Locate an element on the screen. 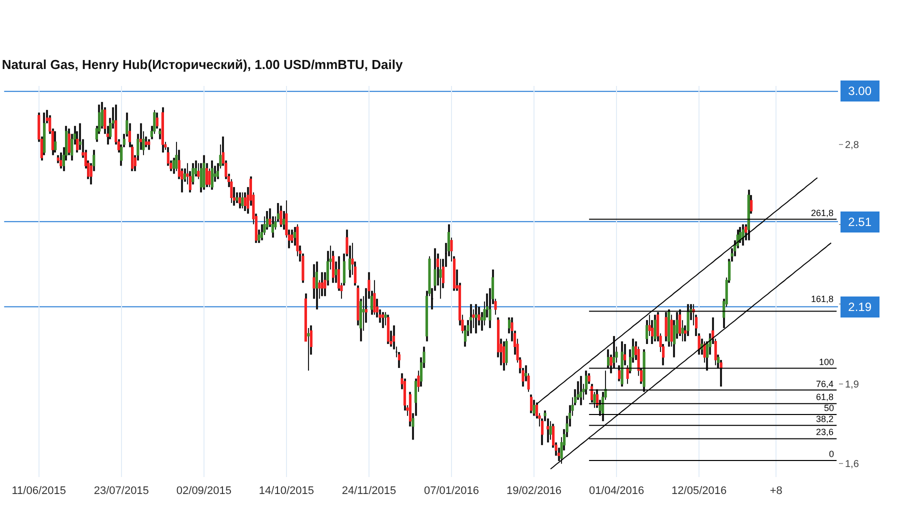  y-tick-label: 1,9 is located at coordinates (852, 384).